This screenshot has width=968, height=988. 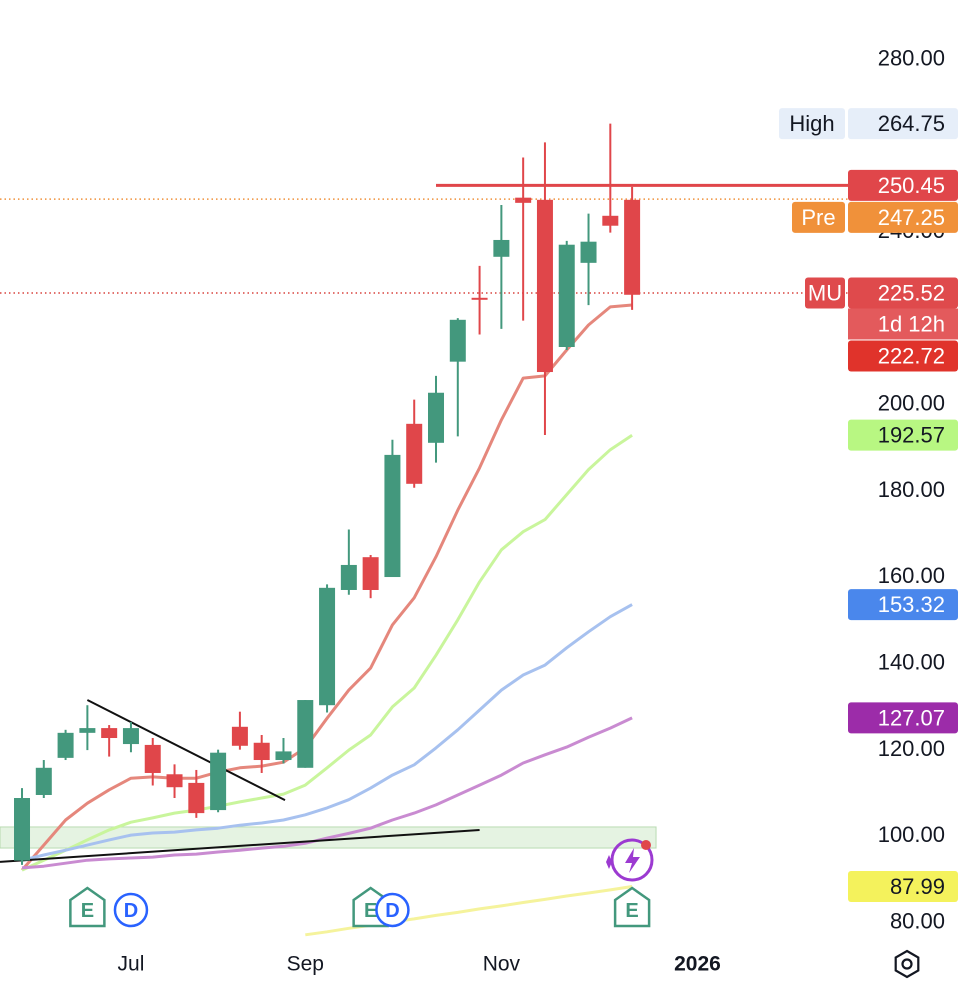 I want to click on y-tick-label: 100.00, so click(x=911, y=834).